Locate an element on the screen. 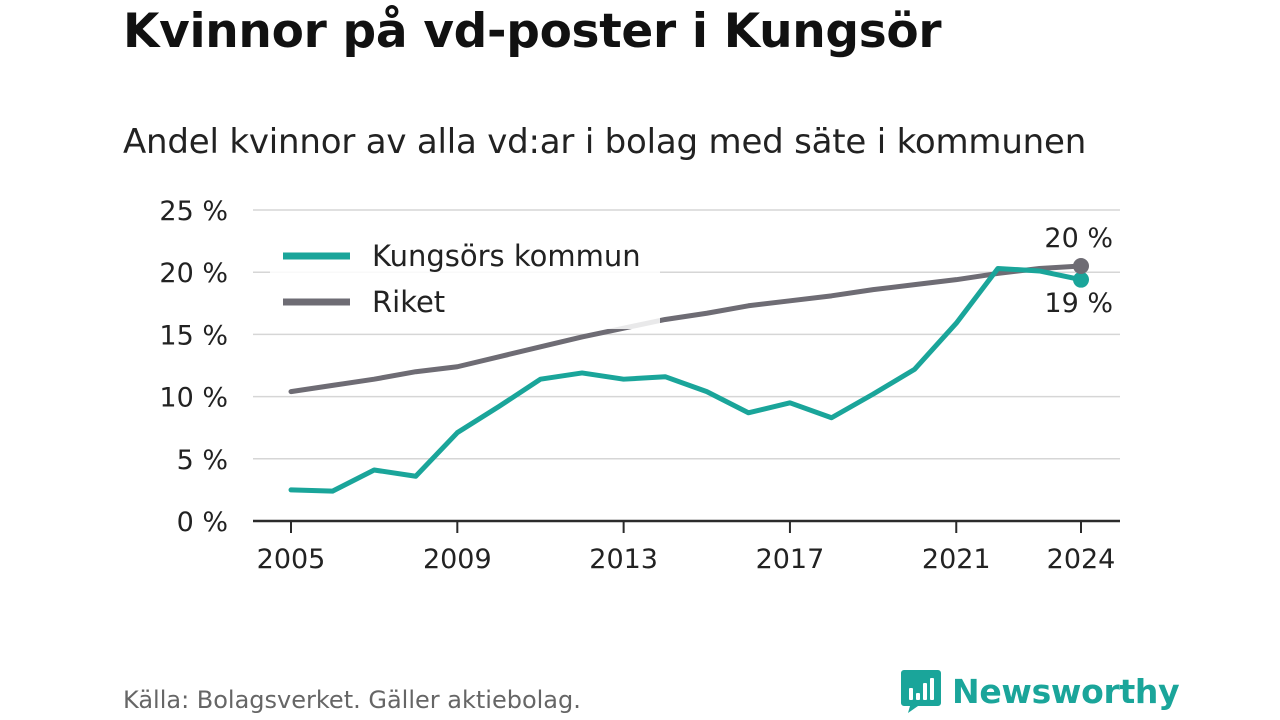 The height and width of the screenshot is (720, 1280). legend-background is located at coordinates (465, 281).